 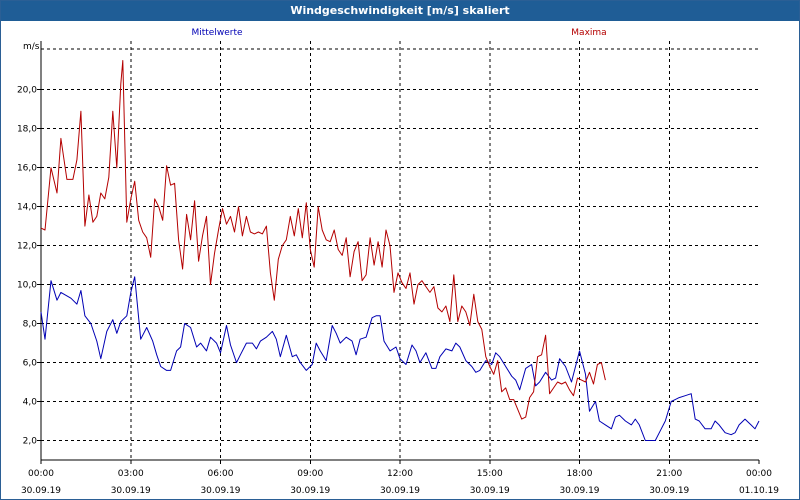 What do you see at coordinates (759, 491) in the screenshot?
I see `x-tick-date: 01.10.19` at bounding box center [759, 491].